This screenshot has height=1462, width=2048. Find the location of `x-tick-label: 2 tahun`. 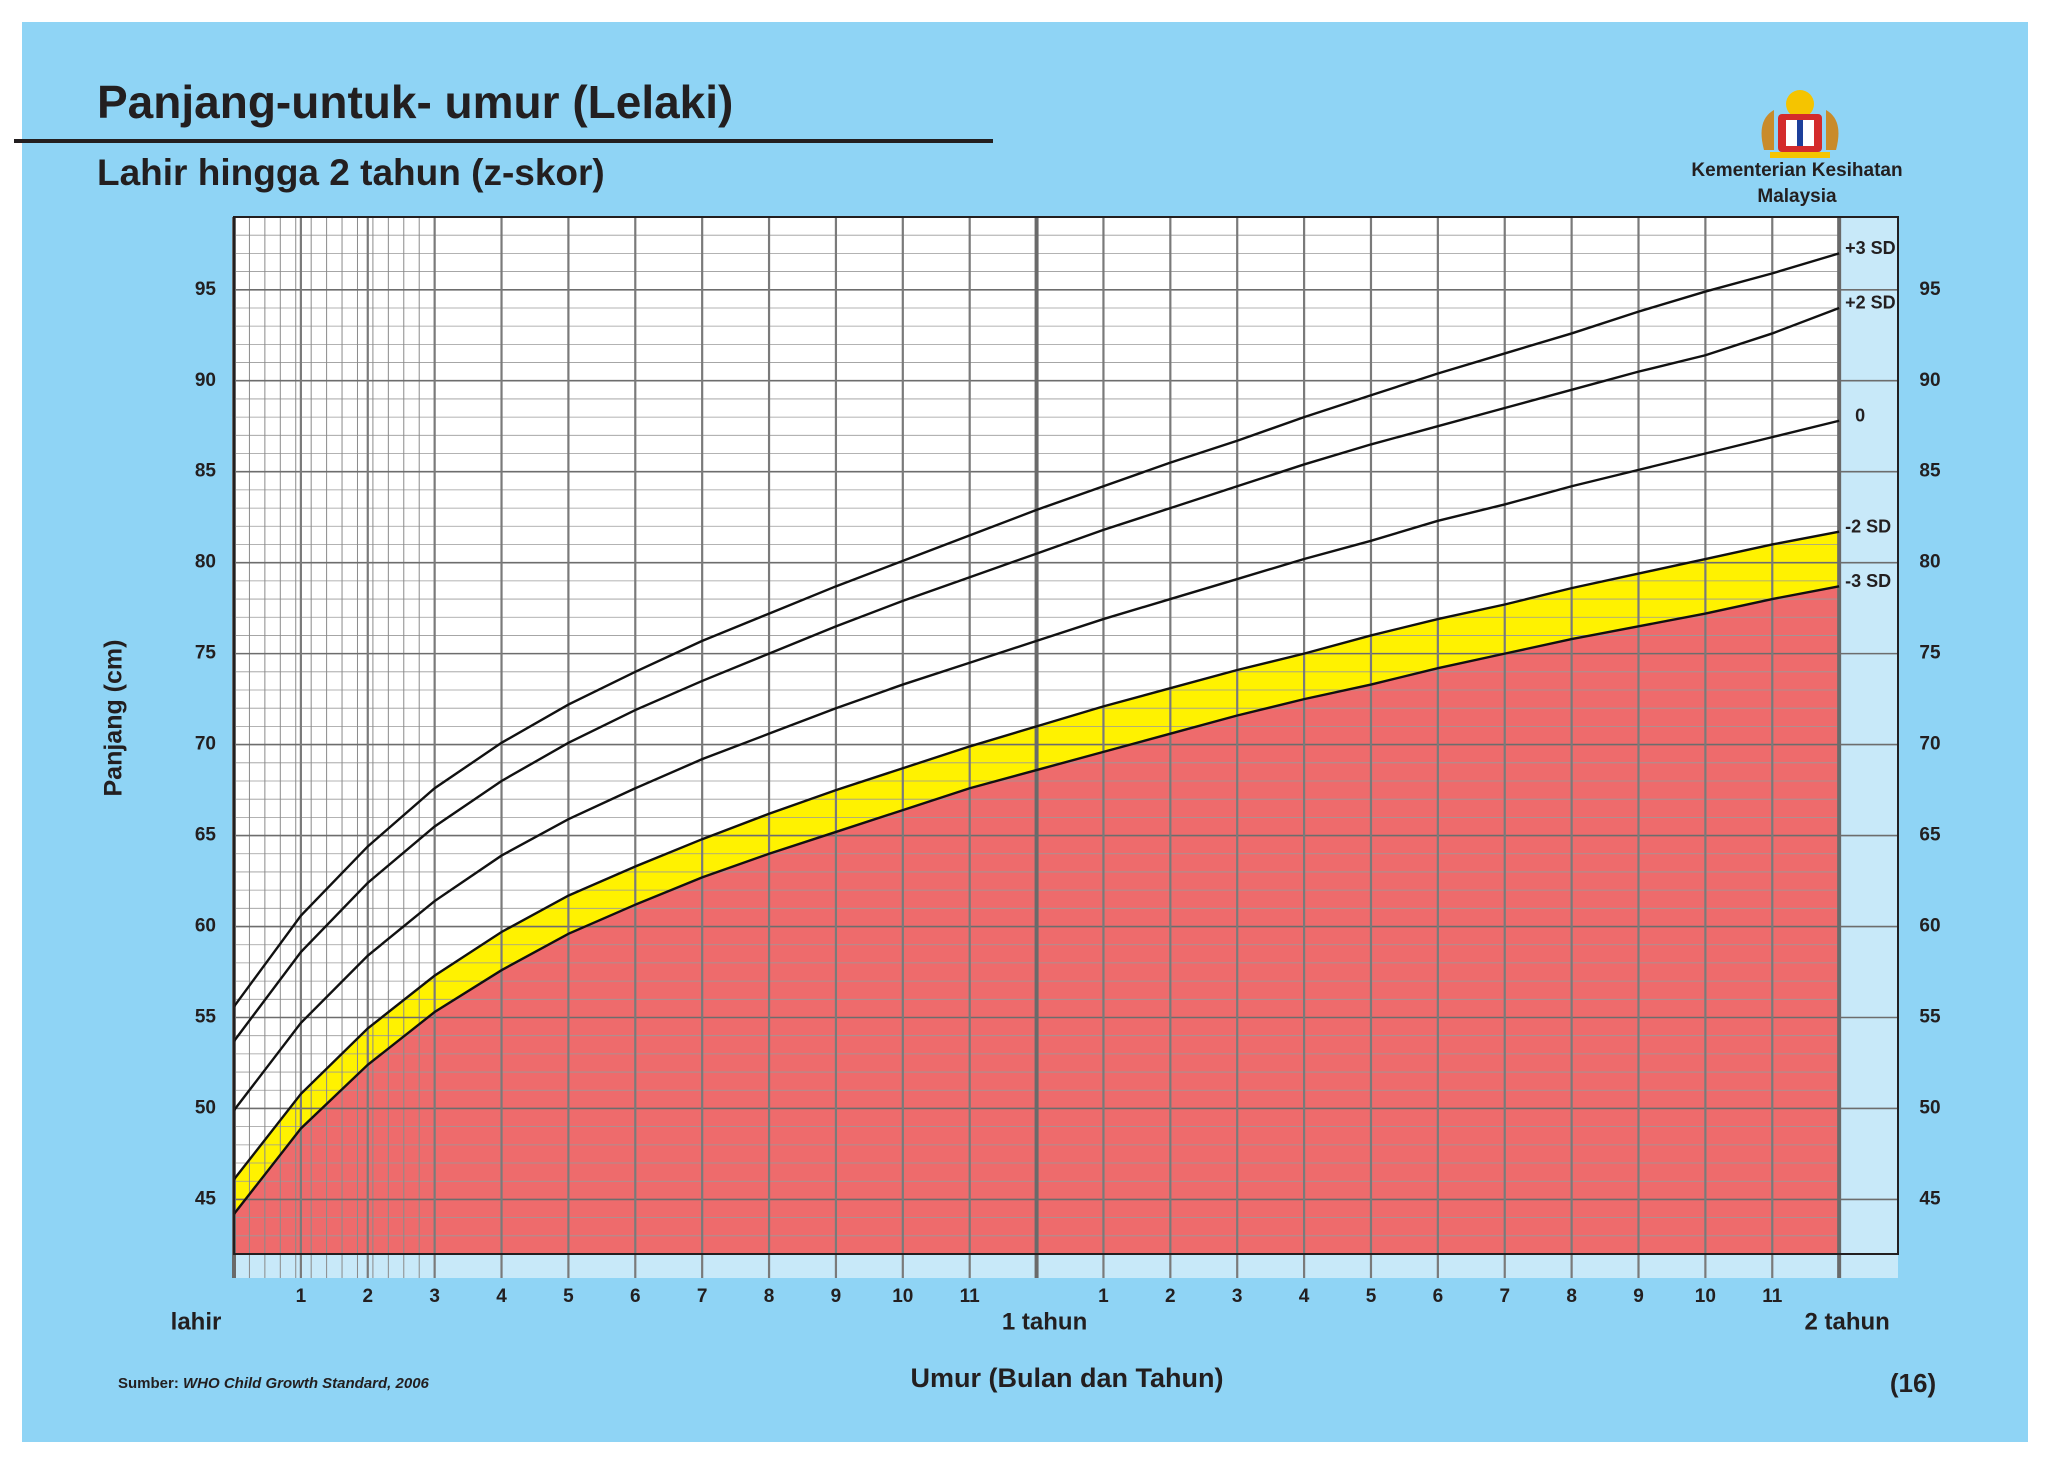

x-tick-label: 2 tahun is located at coordinates (1846, 1321).